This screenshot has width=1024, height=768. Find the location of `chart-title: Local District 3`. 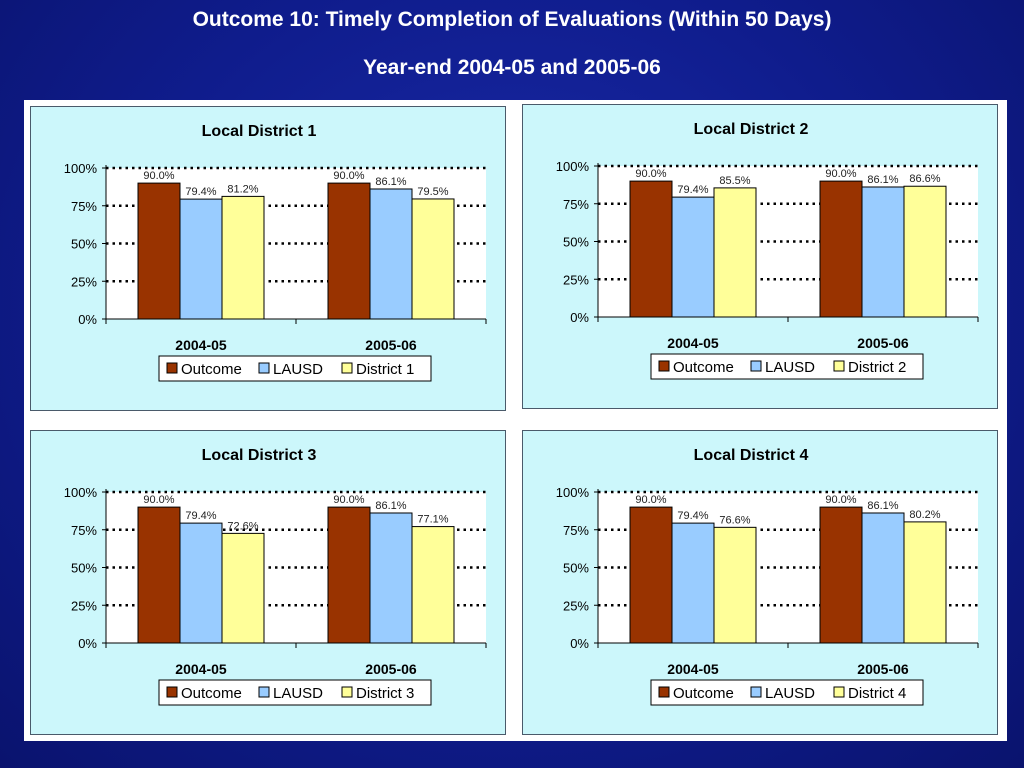

chart-title: Local District 3 is located at coordinates (259, 455).